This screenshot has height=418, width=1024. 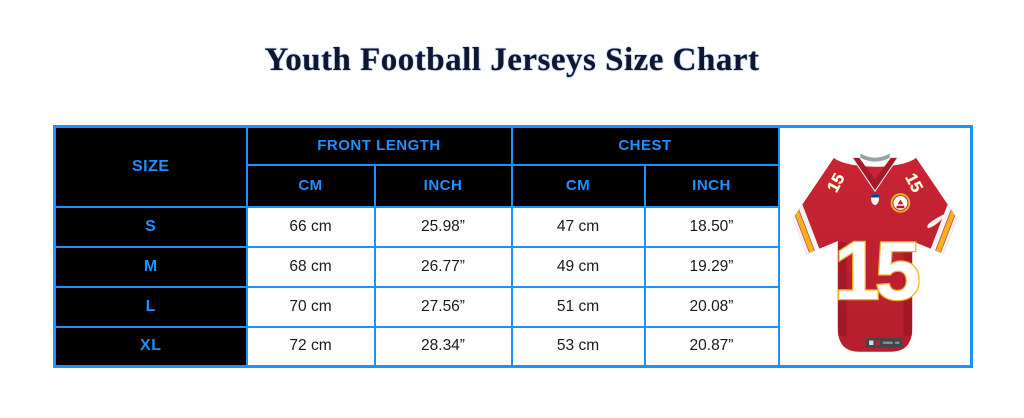 What do you see at coordinates (876, 270) in the screenshot?
I see `chest-number: 15` at bounding box center [876, 270].